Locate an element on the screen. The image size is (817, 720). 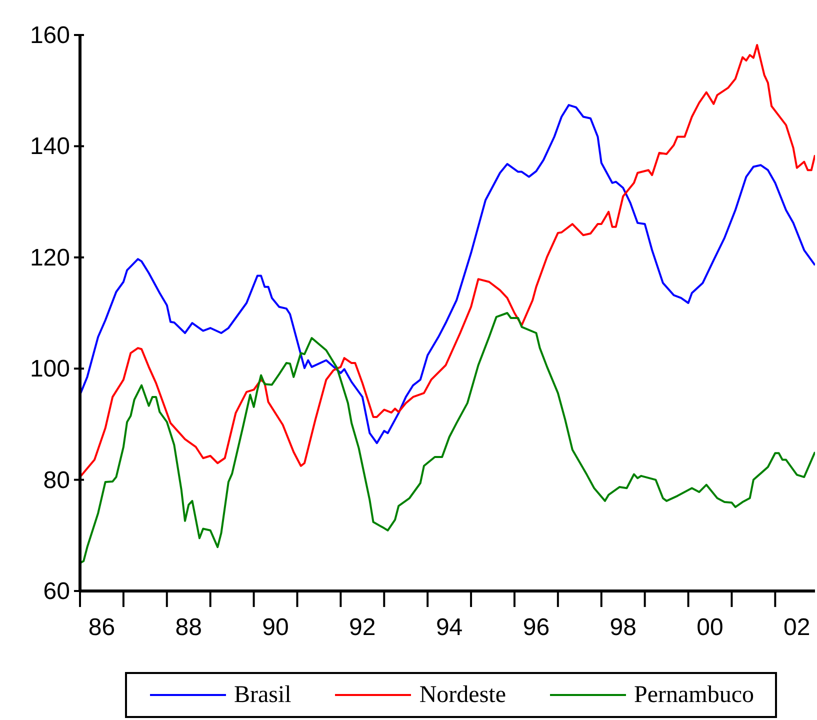
y-tick-label: 140 is located at coordinates (50, 146).